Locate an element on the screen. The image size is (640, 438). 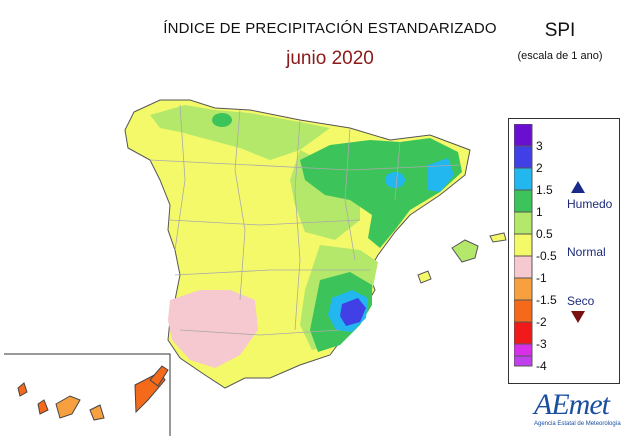
southwest-dry-area is located at coordinates (213, 329).